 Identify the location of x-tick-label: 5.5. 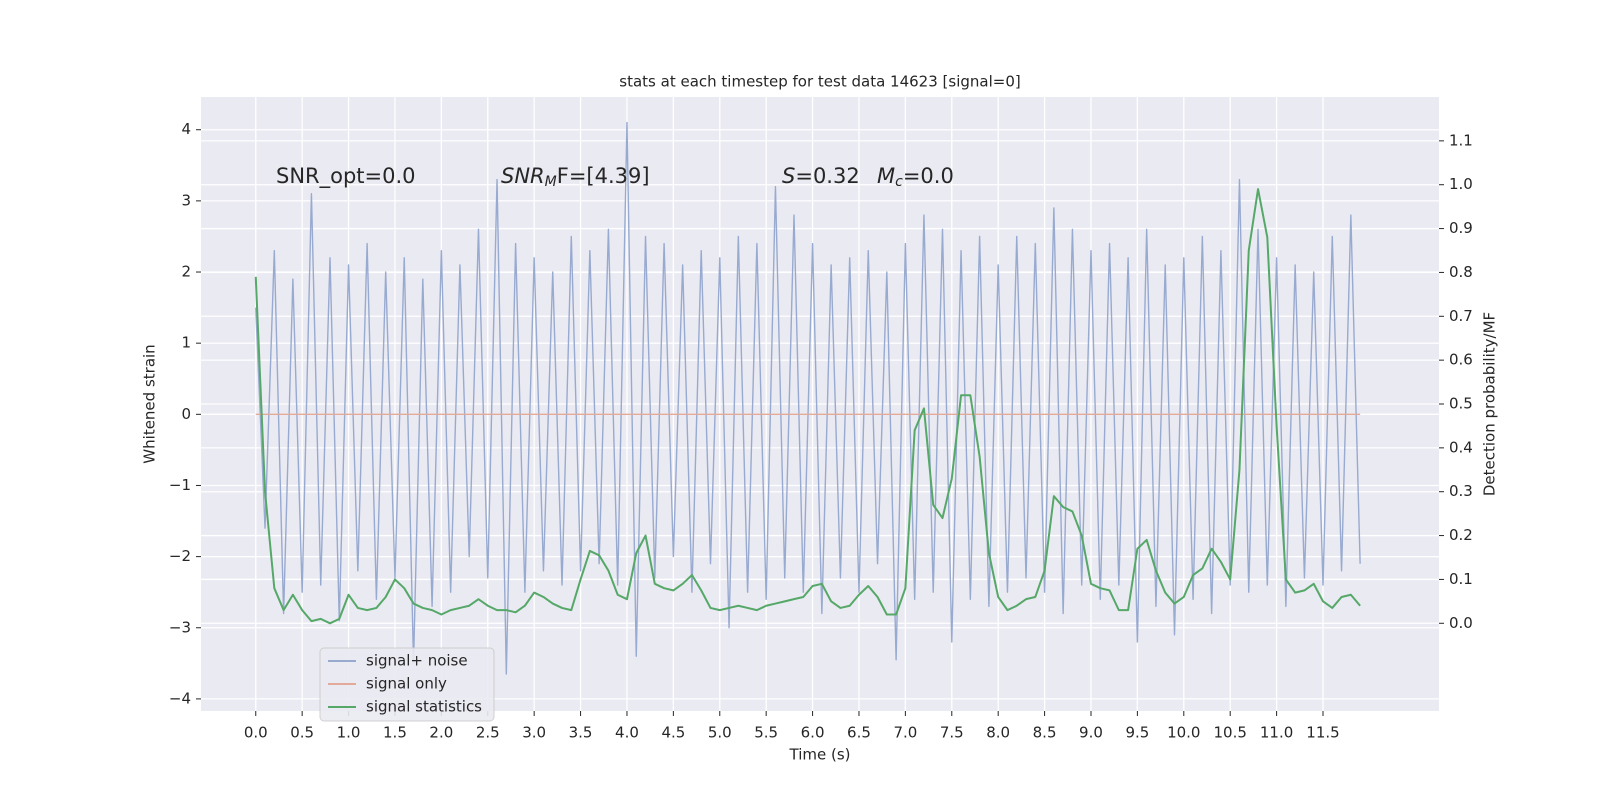
(766, 733).